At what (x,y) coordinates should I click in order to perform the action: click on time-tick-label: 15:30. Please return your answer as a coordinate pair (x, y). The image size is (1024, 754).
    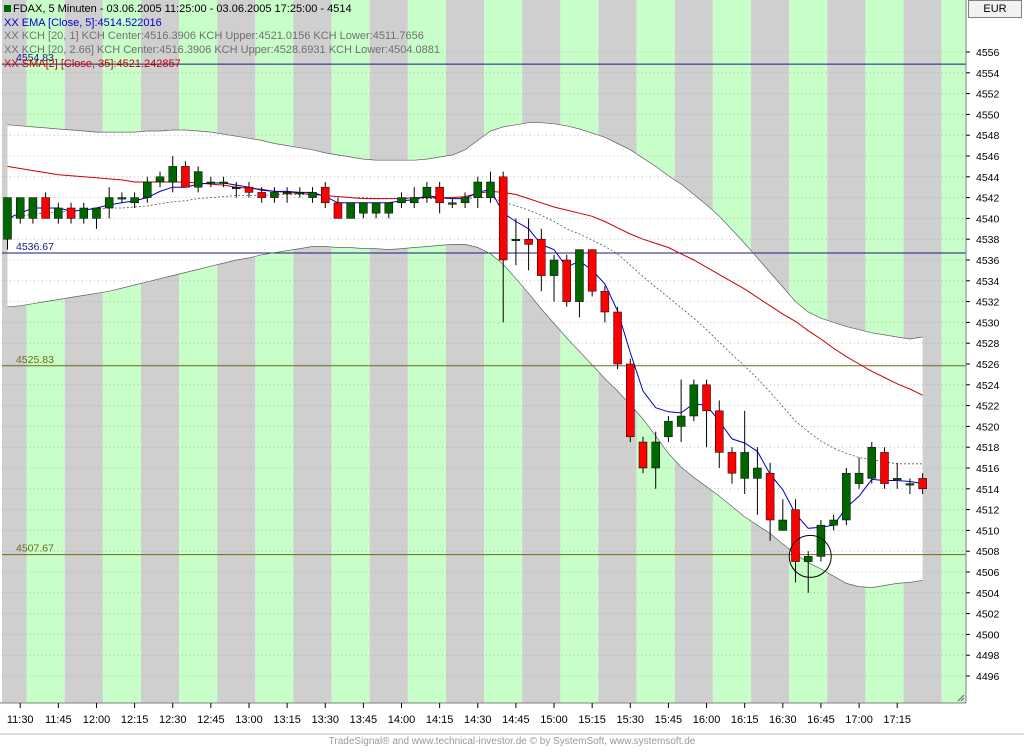
    Looking at the image, I should click on (631, 720).